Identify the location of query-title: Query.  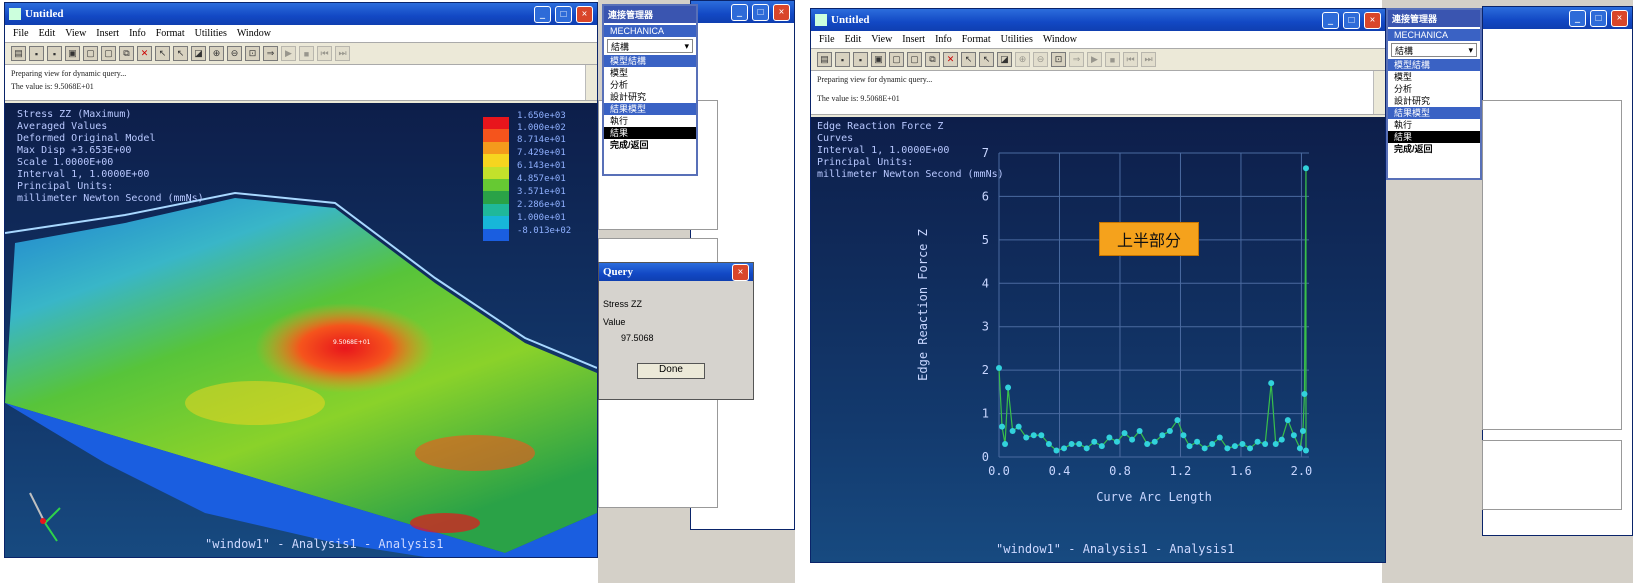
(618, 272).